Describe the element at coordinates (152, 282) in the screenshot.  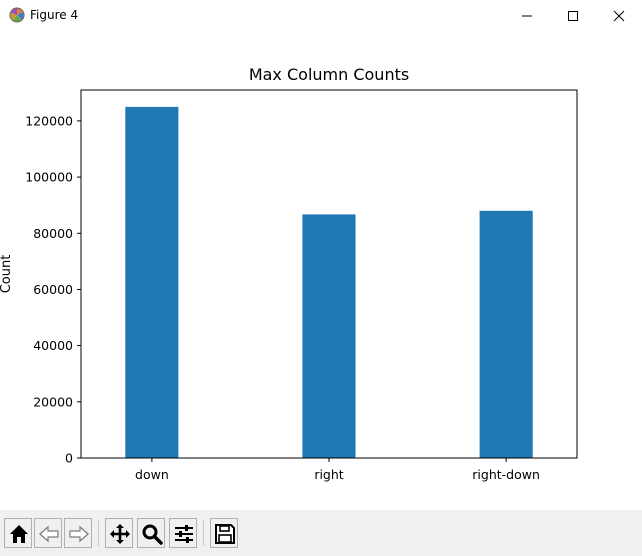
I see `bar-down` at that location.